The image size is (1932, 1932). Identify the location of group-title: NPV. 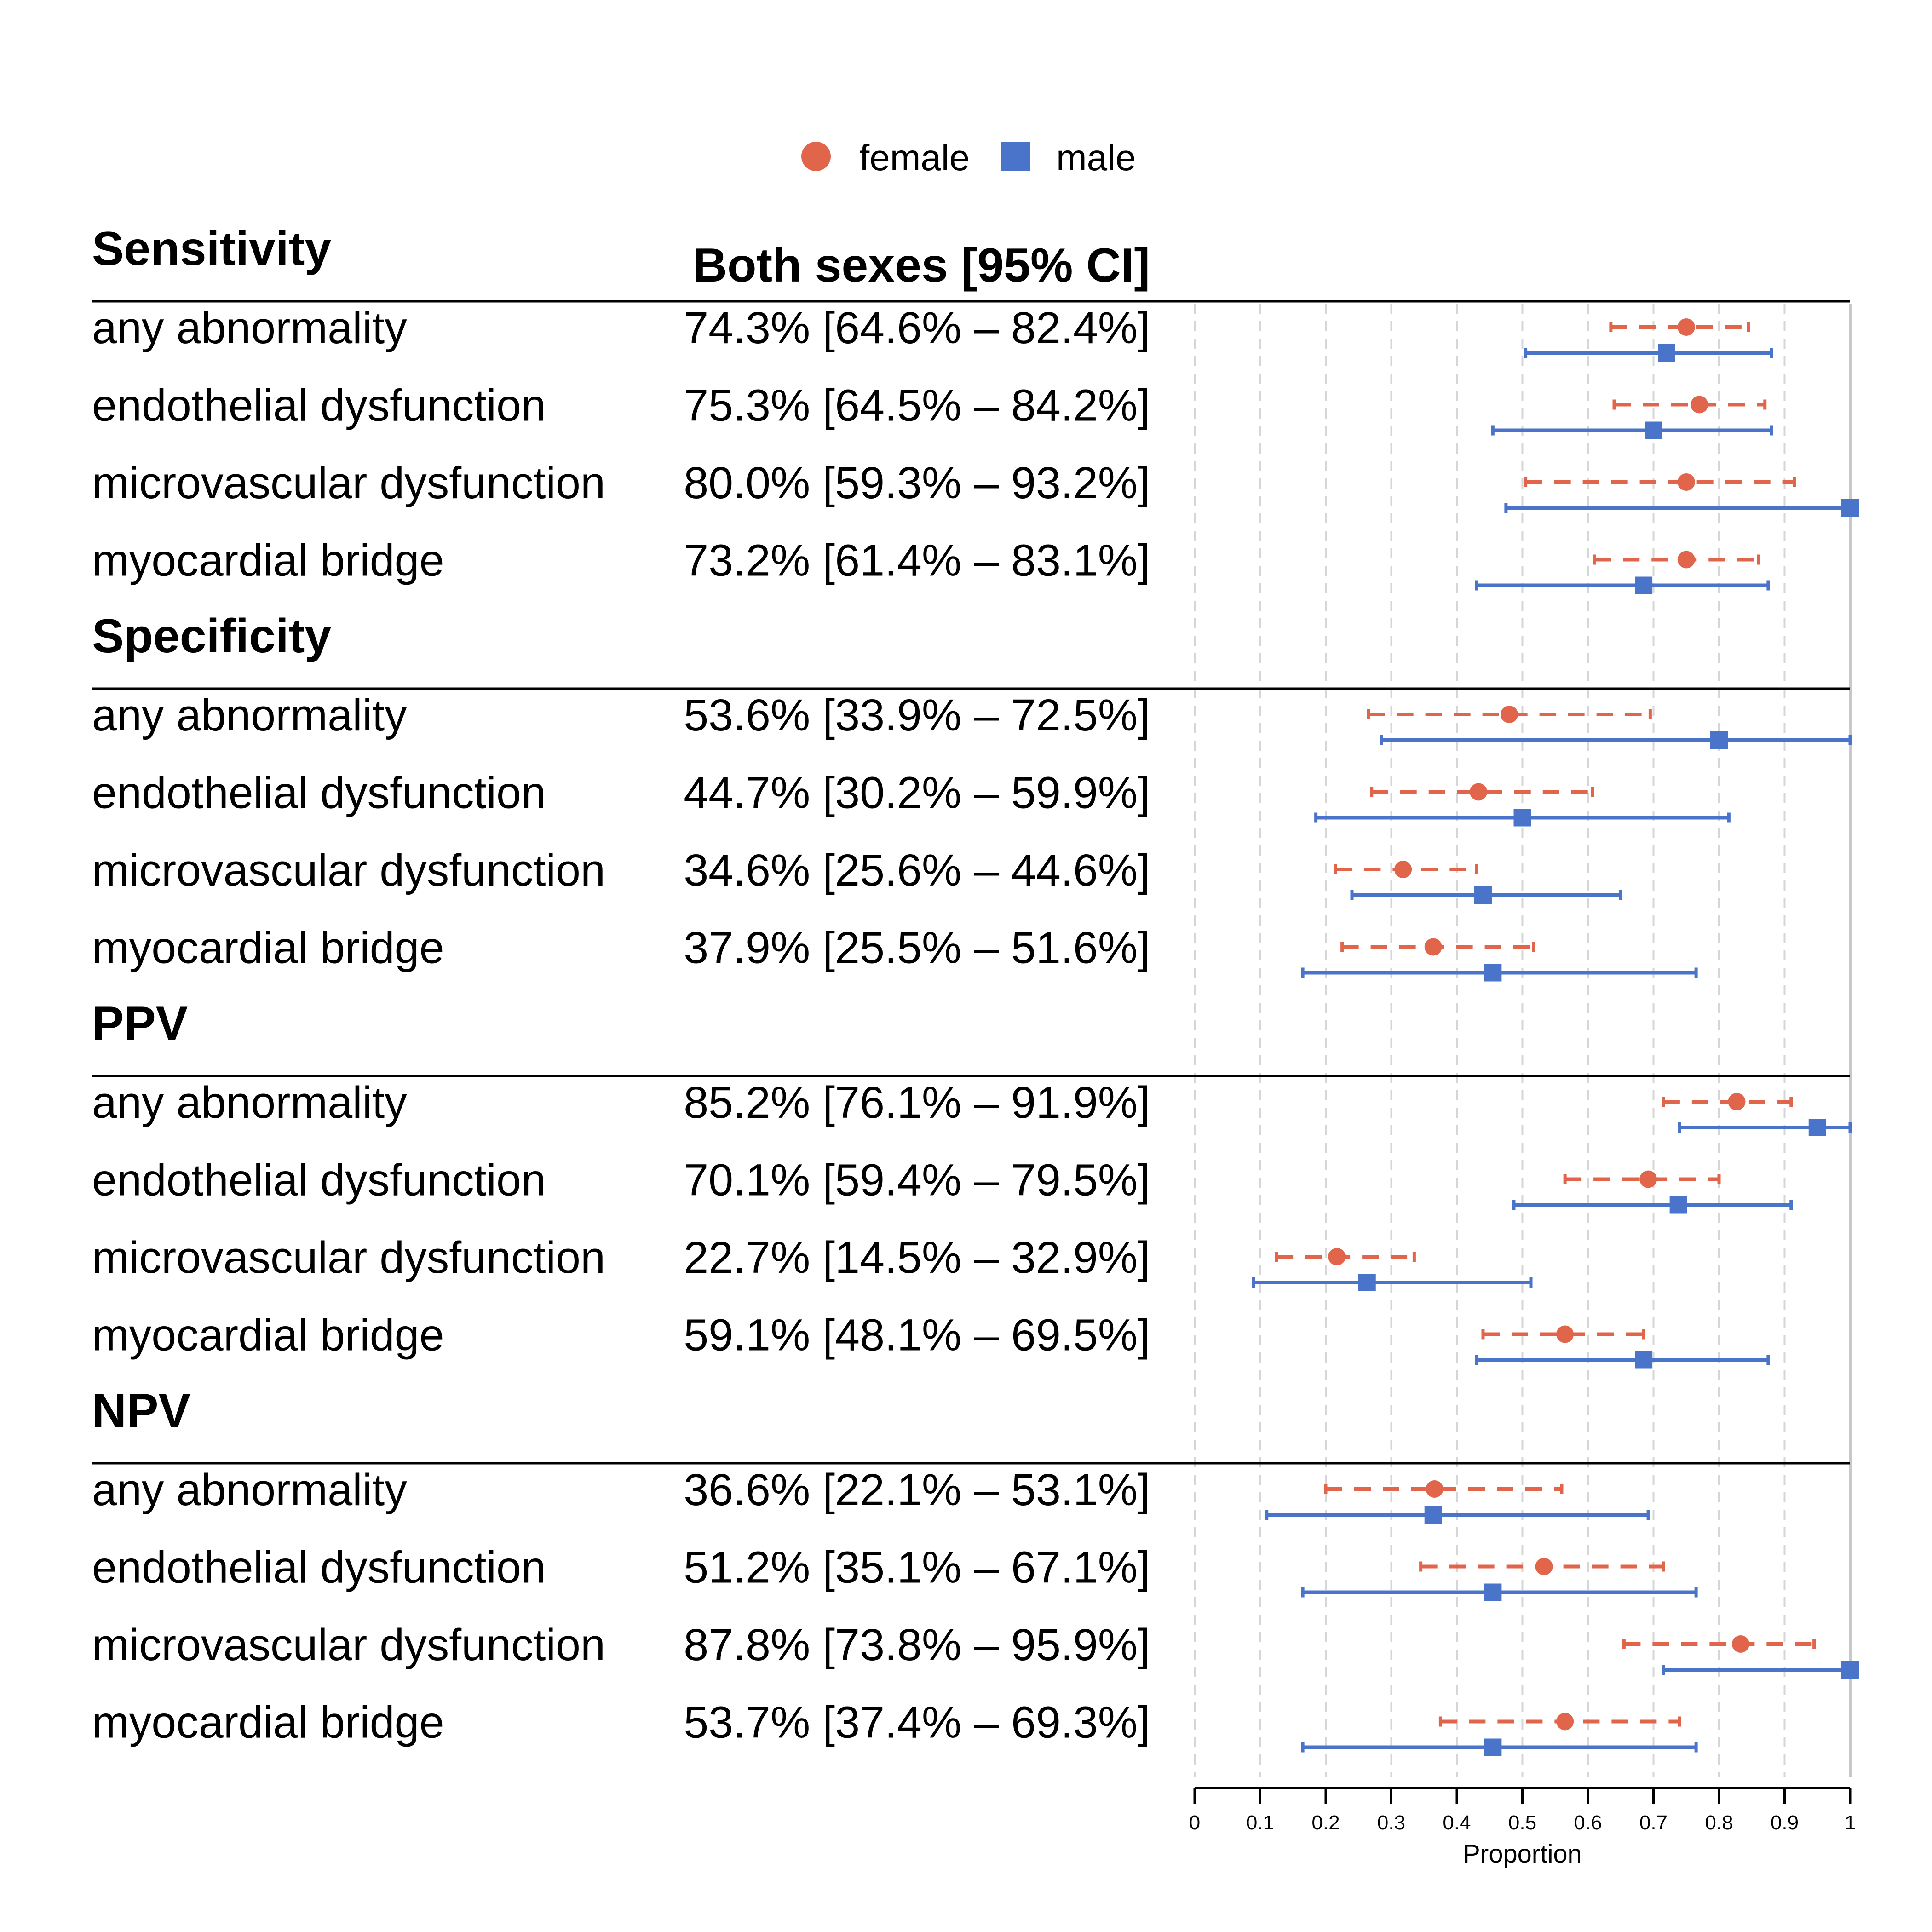
(141, 1411).